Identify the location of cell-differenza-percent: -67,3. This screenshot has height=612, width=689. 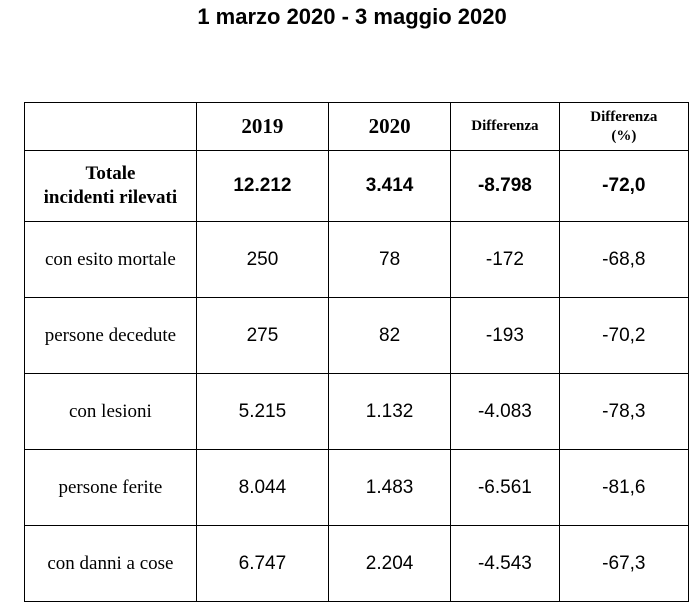
(623, 563).